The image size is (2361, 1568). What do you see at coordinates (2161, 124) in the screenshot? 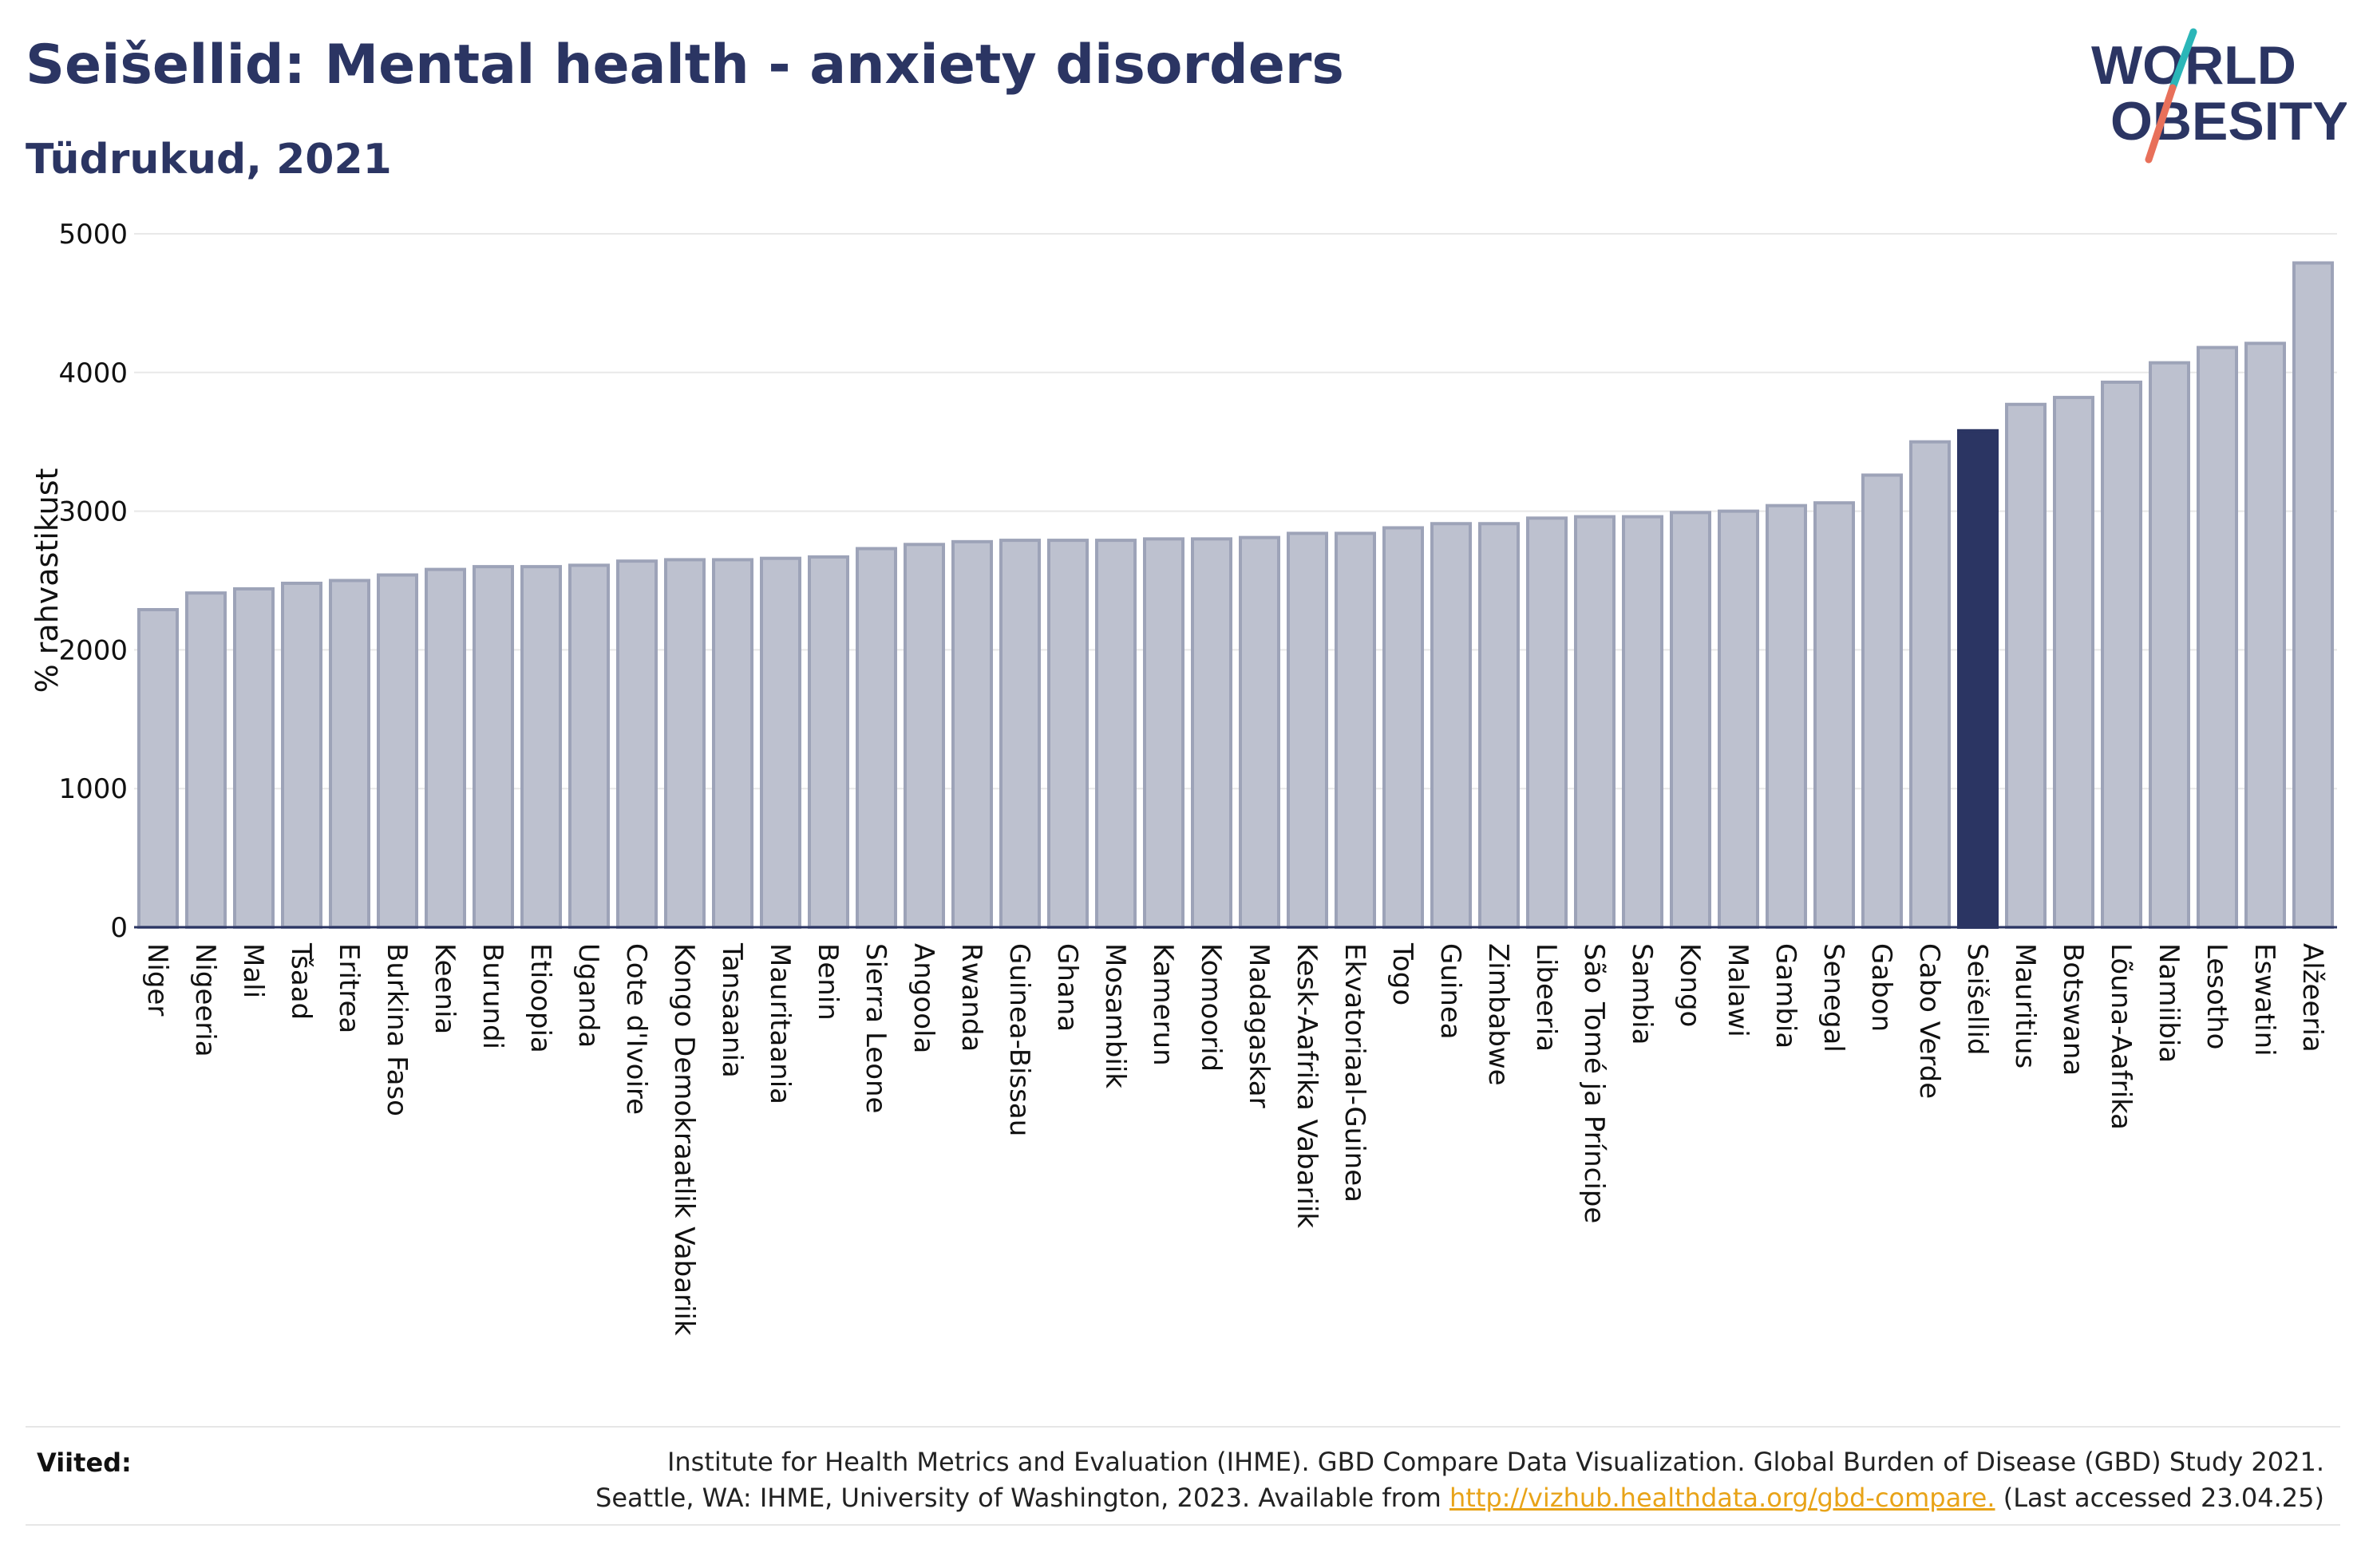
I see `logo-slash-coral` at bounding box center [2161, 124].